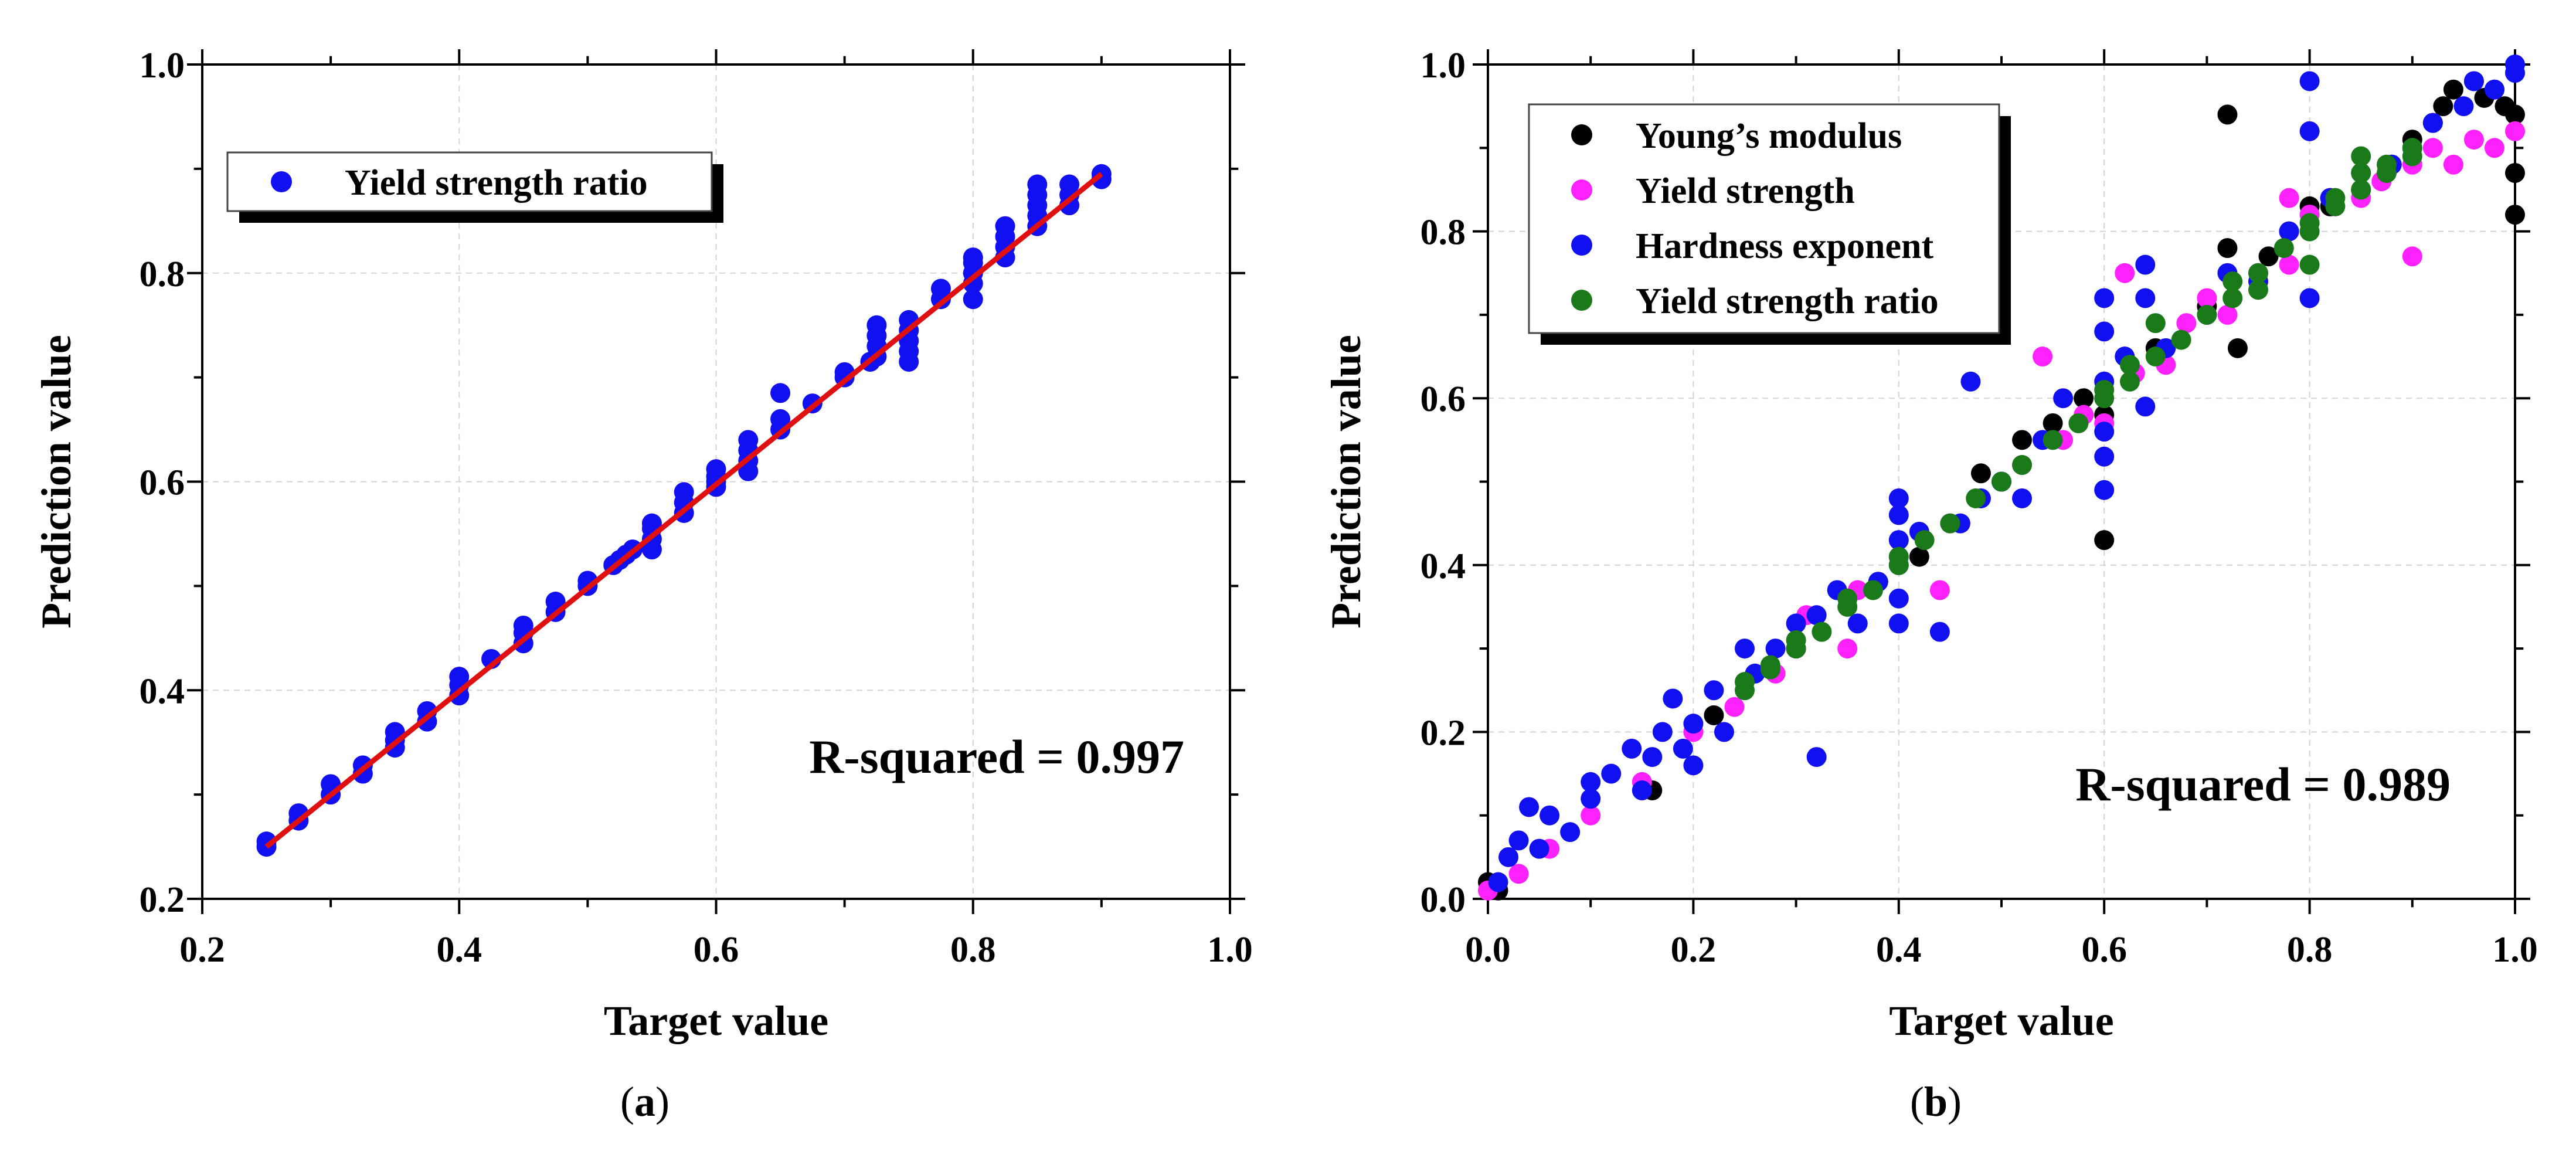  What do you see at coordinates (2104, 950) in the screenshot?
I see `x-tick-label: 0.6` at bounding box center [2104, 950].